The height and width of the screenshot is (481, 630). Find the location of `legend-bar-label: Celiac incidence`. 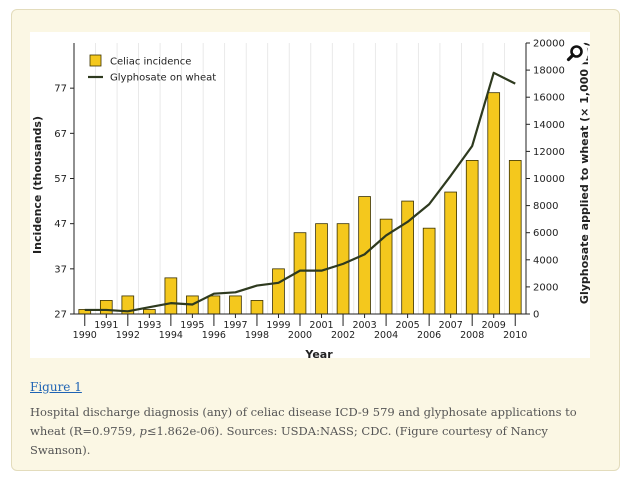

legend-bar-label: Celiac incidence is located at coordinates (150, 62).